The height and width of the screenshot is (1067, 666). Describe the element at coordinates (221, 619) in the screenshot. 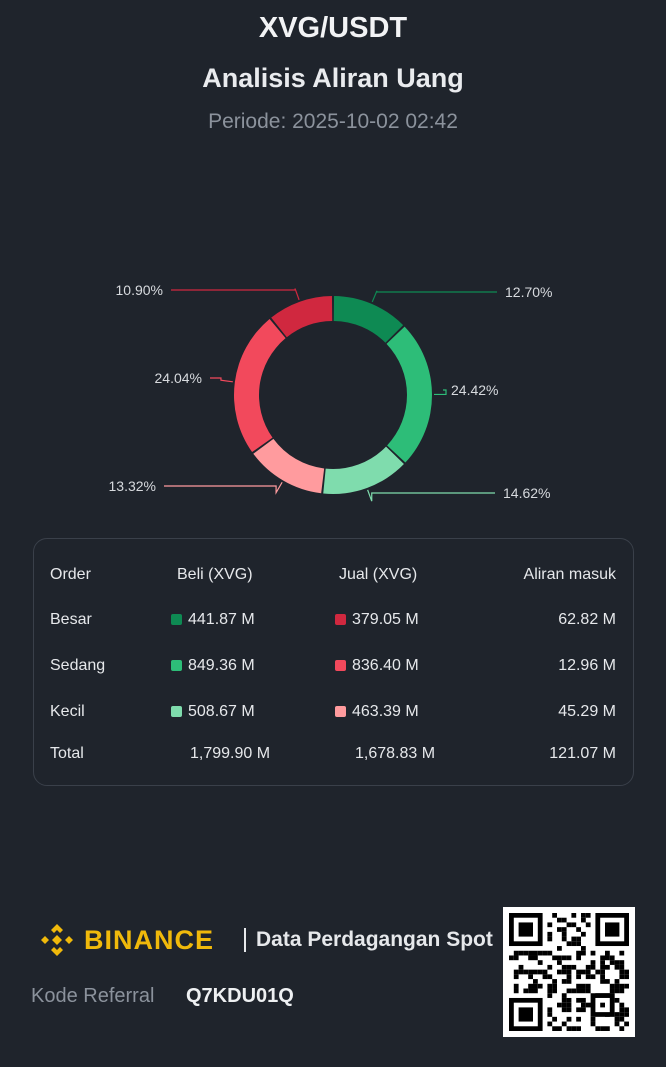

I see `buy-value: 441.87 M` at that location.